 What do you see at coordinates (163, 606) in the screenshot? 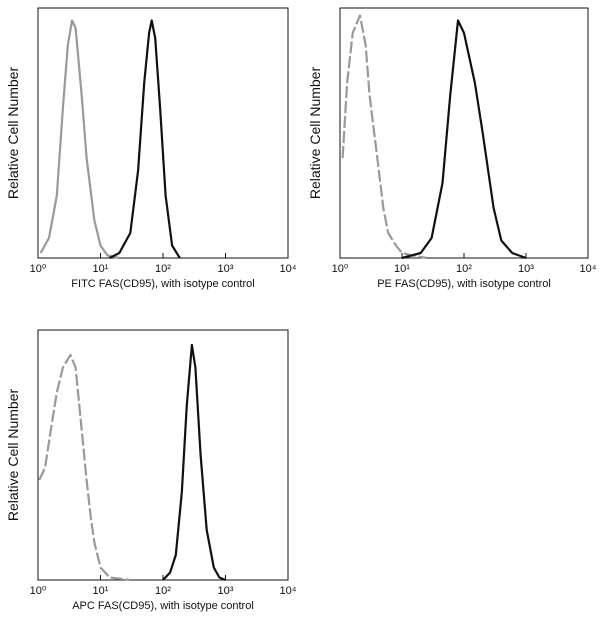
I see `x-axis-label: APC FAS(CD95), with isotype control` at bounding box center [163, 606].